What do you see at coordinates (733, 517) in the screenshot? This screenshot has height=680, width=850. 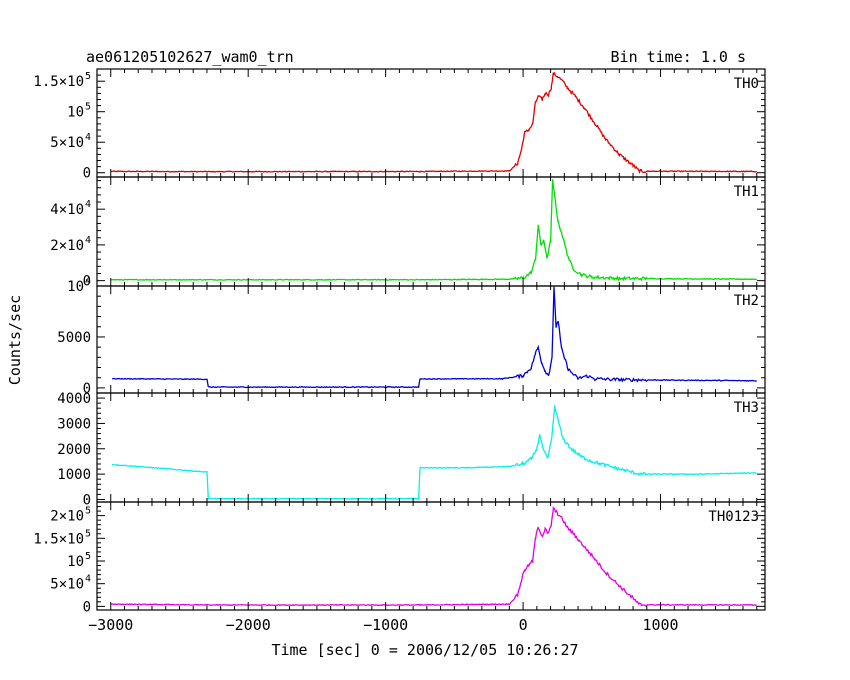 I see `panel-label-th0123: TH0123` at bounding box center [733, 517].